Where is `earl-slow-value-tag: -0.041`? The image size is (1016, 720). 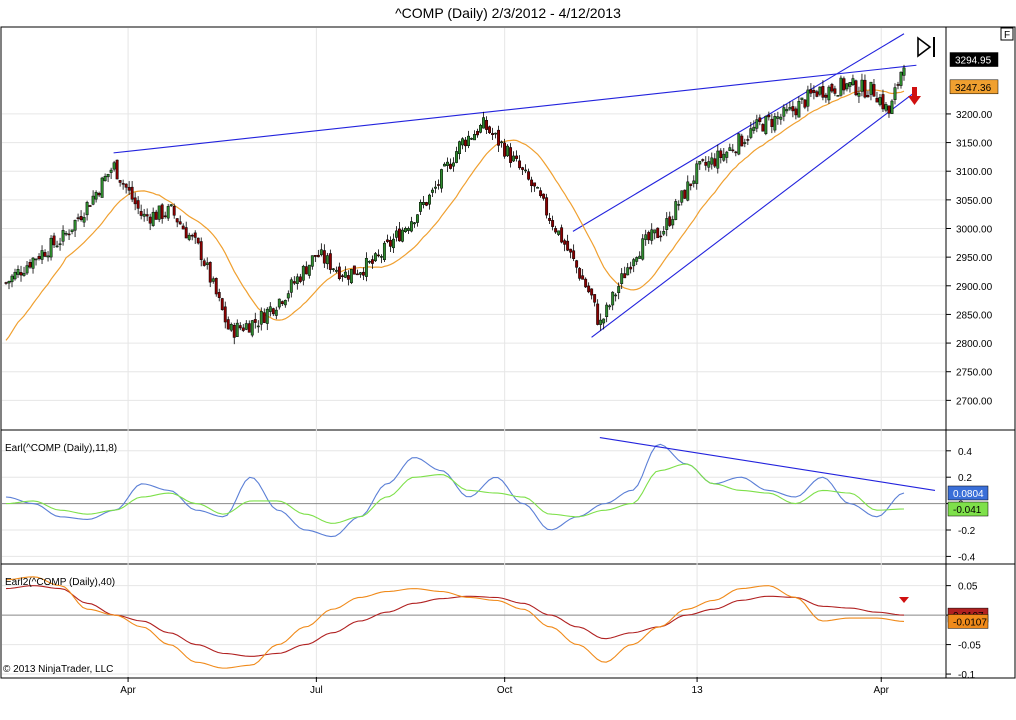
earl-slow-value-tag: -0.041 is located at coordinates (967, 510).